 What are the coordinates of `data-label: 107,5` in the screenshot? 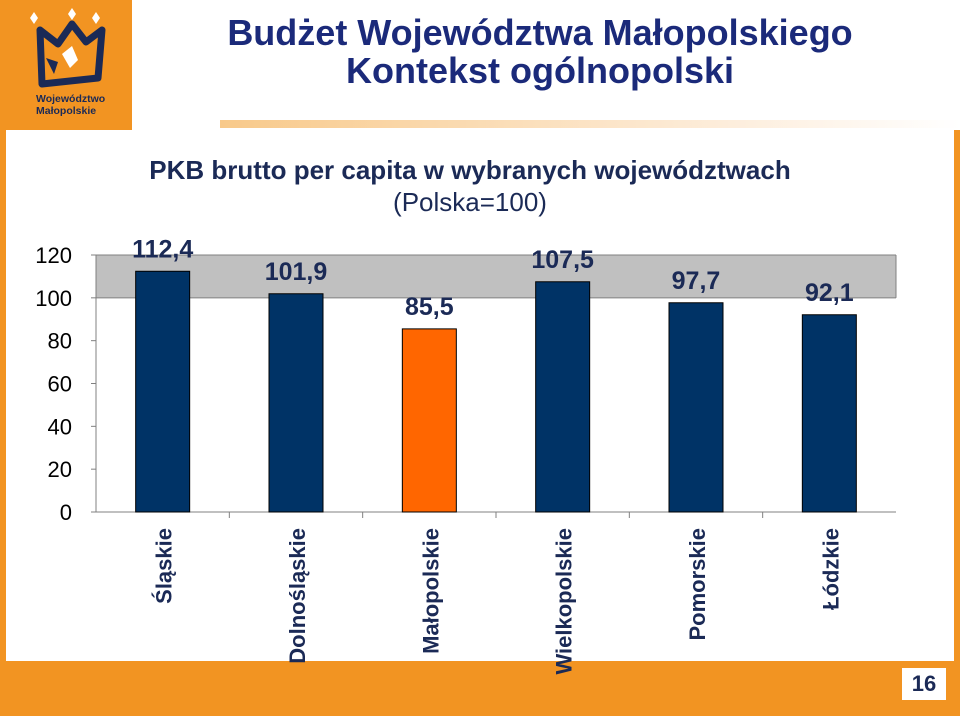 It's located at (562, 260).